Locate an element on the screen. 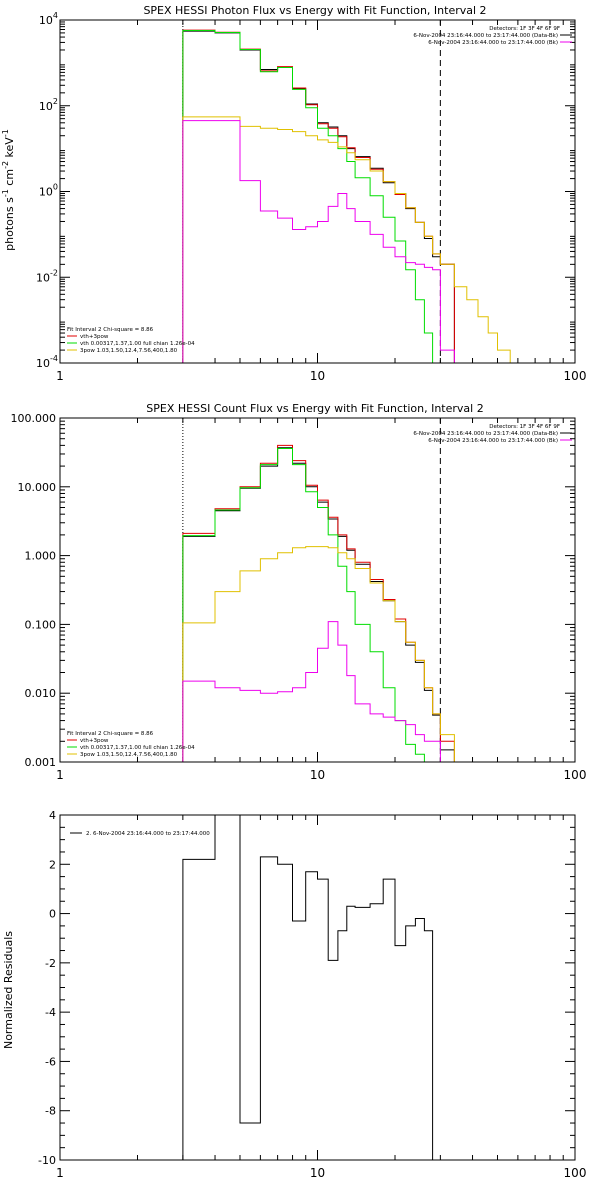  count-flux-range-markers is located at coordinates (311, 590).